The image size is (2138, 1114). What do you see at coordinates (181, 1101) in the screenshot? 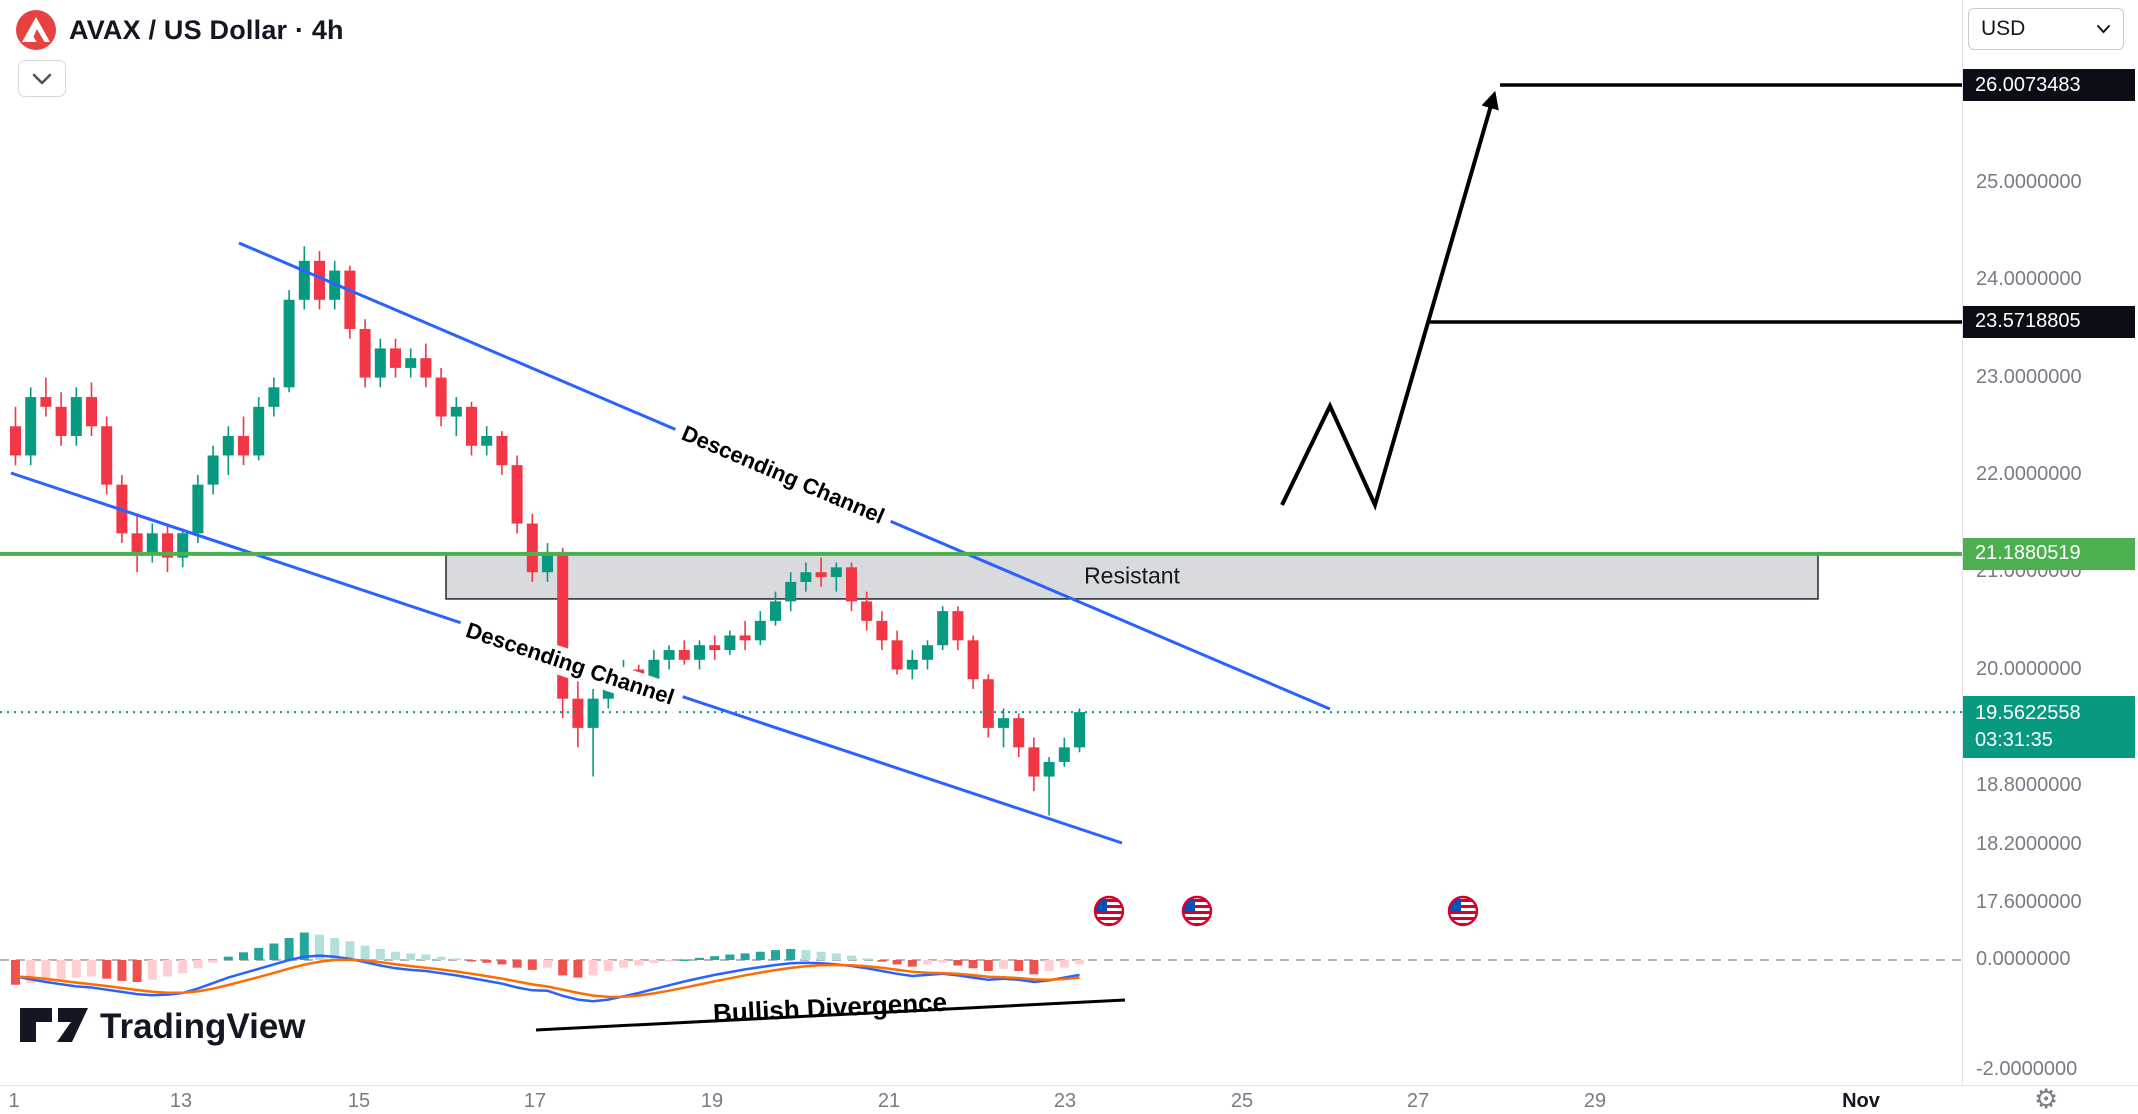
I see `time-axis-label: 13` at bounding box center [181, 1101].